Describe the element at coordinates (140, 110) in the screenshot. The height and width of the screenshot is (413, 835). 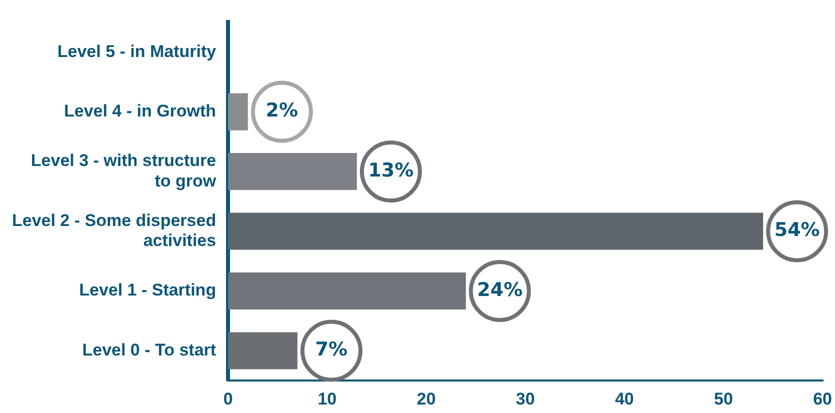
I see `y-tick-label: Level 4 - in Growth` at that location.